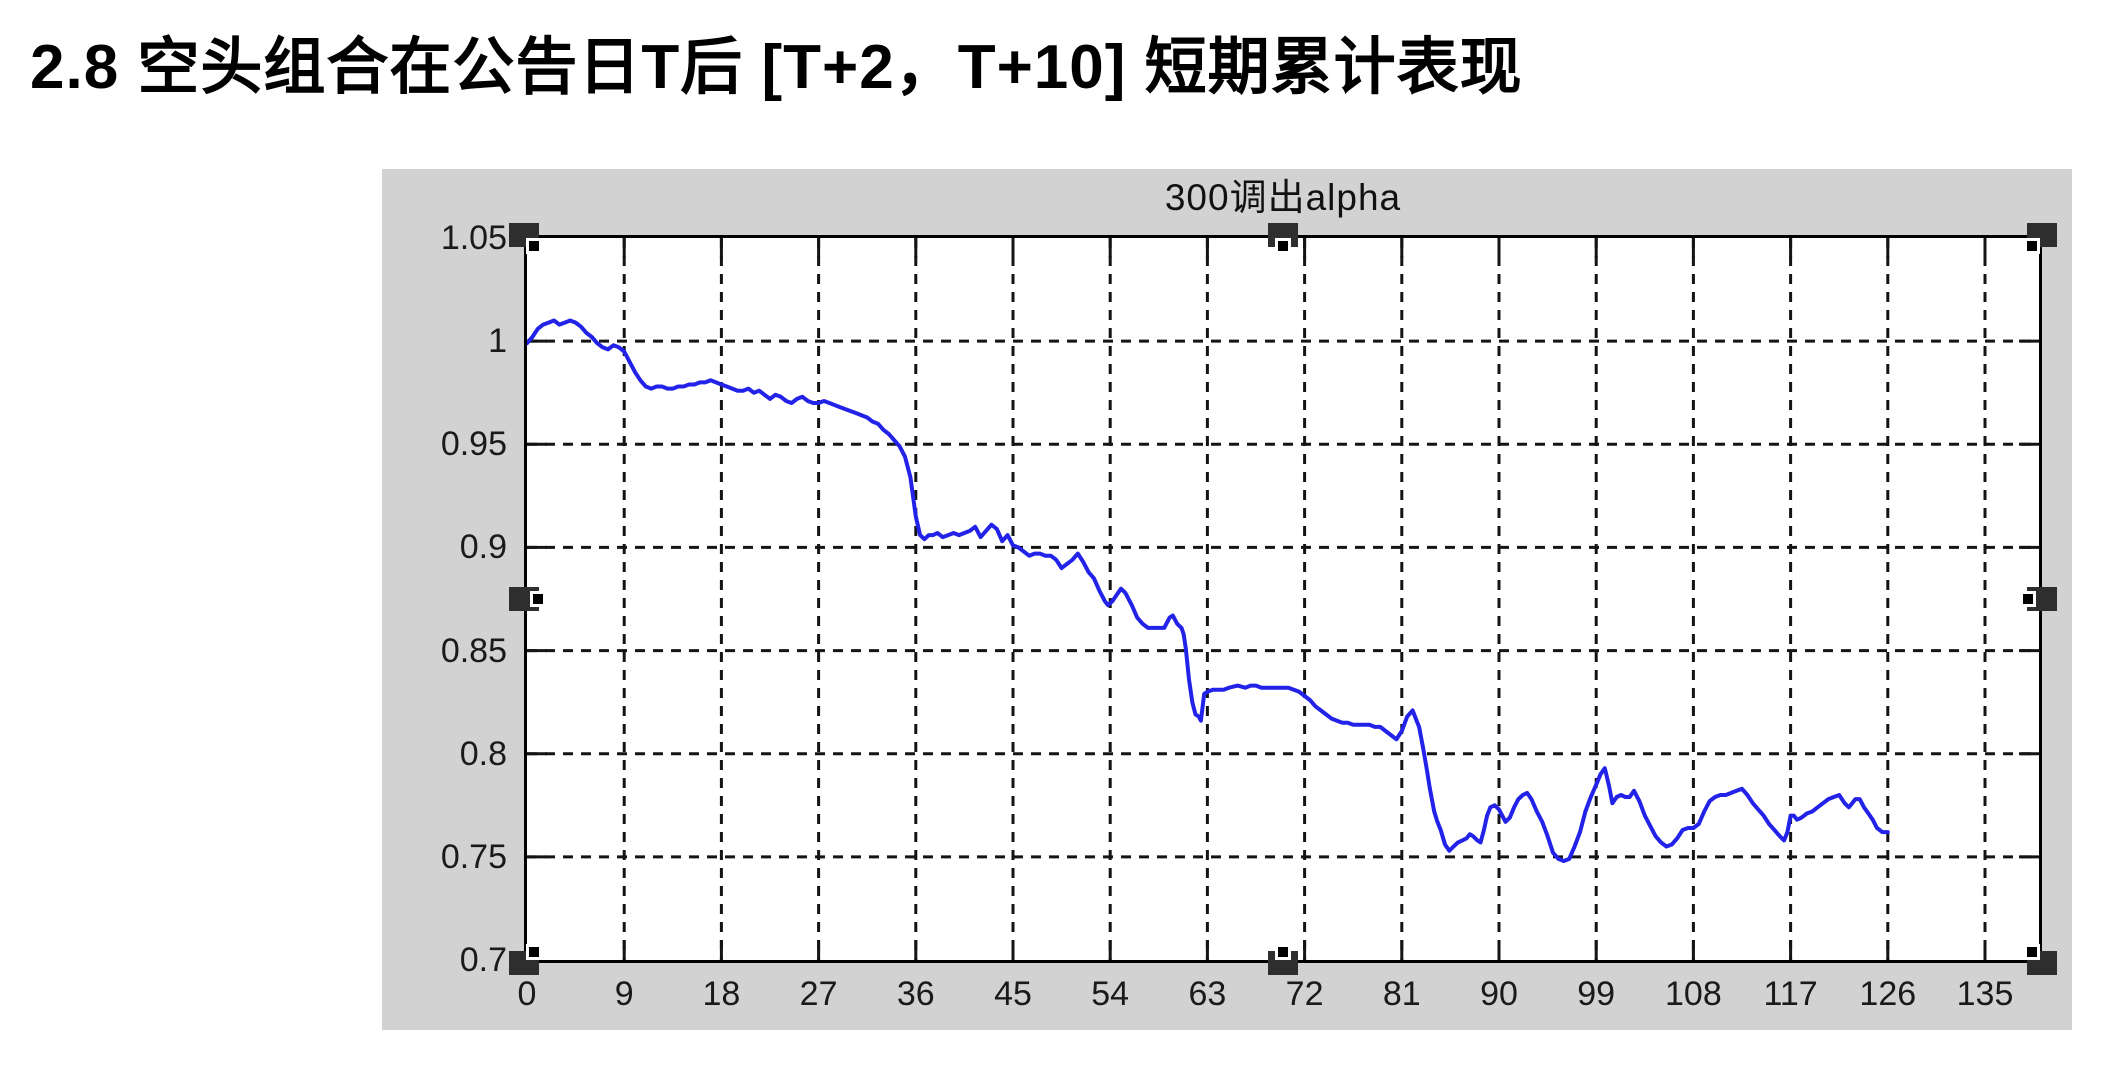 This screenshot has height=1088, width=2110. What do you see at coordinates (473, 238) in the screenshot?
I see `y-tick-label: 1.05` at bounding box center [473, 238].